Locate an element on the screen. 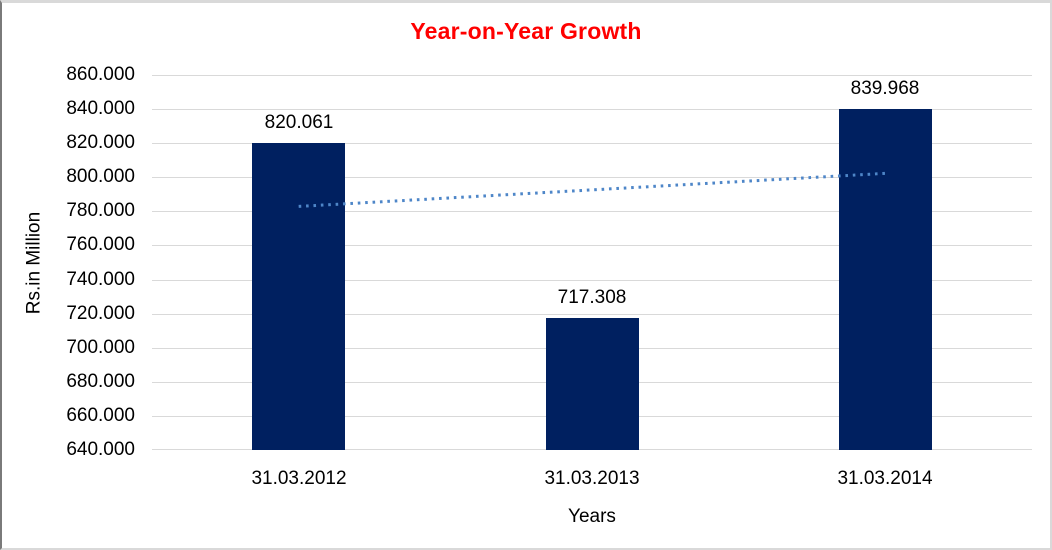 The width and height of the screenshot is (1052, 550). y-axis-tick-label: 680.000 is located at coordinates (100, 381).